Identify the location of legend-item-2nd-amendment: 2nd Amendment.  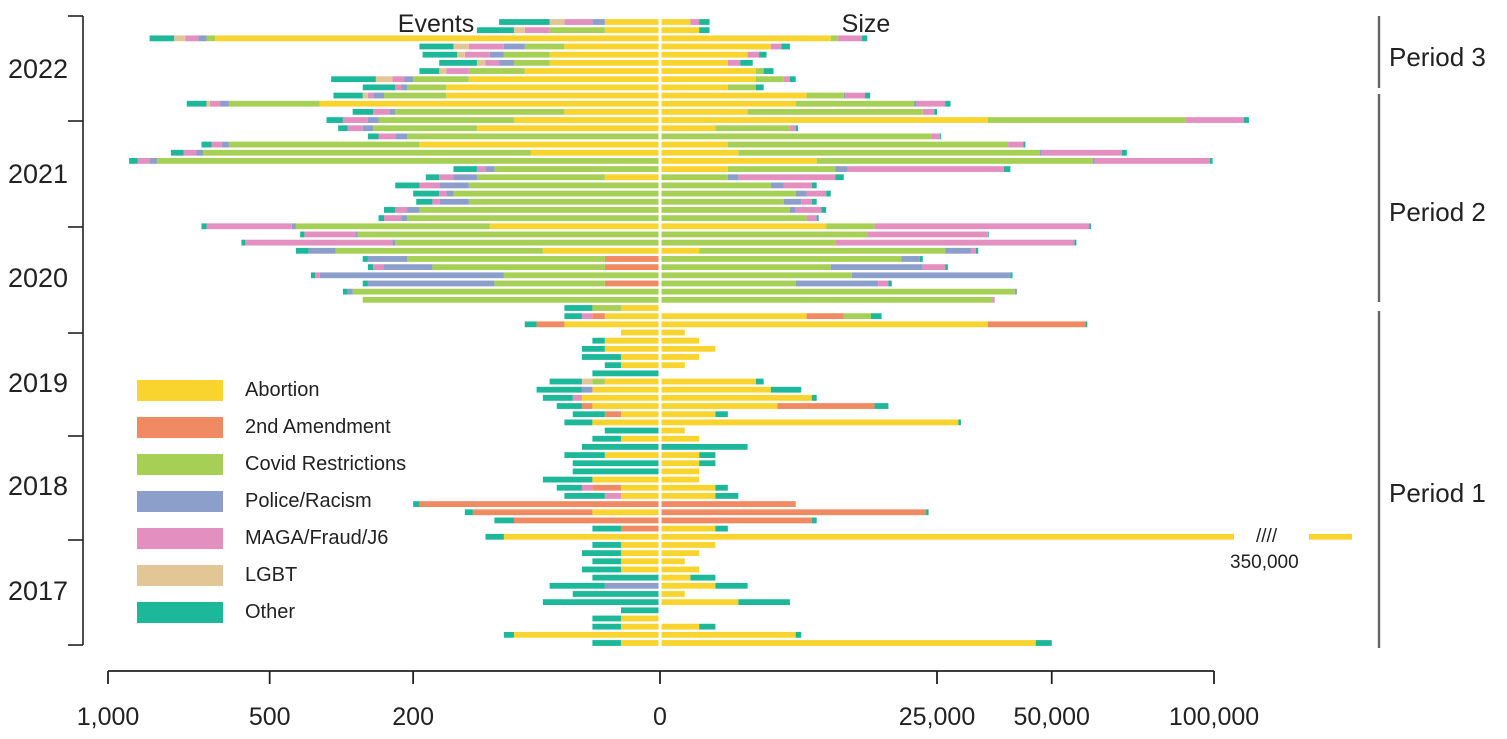
(271, 427).